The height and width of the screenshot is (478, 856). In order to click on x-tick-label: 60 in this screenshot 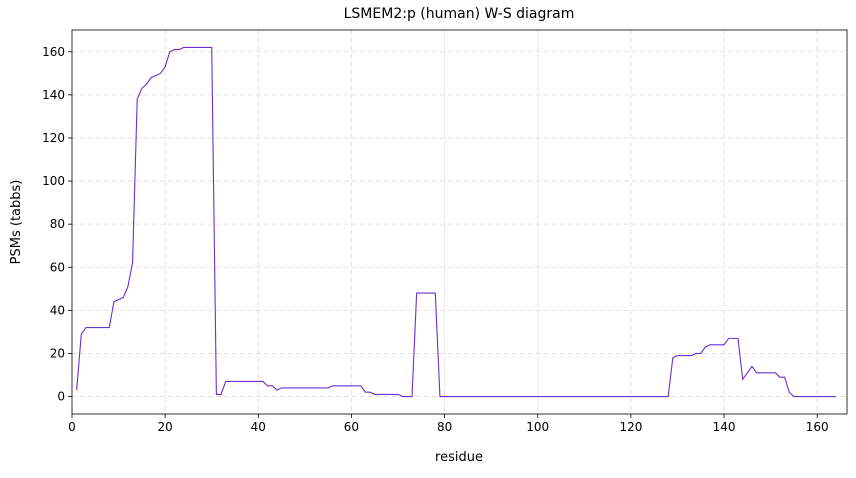, I will do `click(351, 427)`.